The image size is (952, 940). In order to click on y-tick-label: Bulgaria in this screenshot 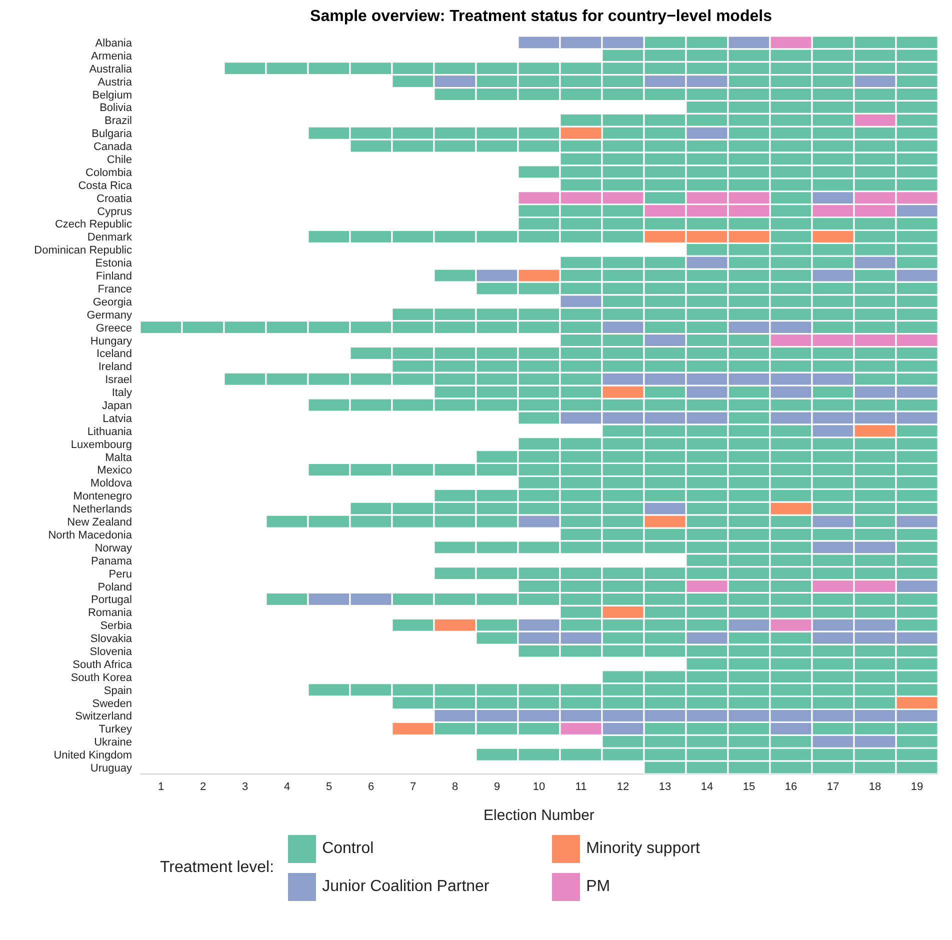, I will do `click(112, 134)`.